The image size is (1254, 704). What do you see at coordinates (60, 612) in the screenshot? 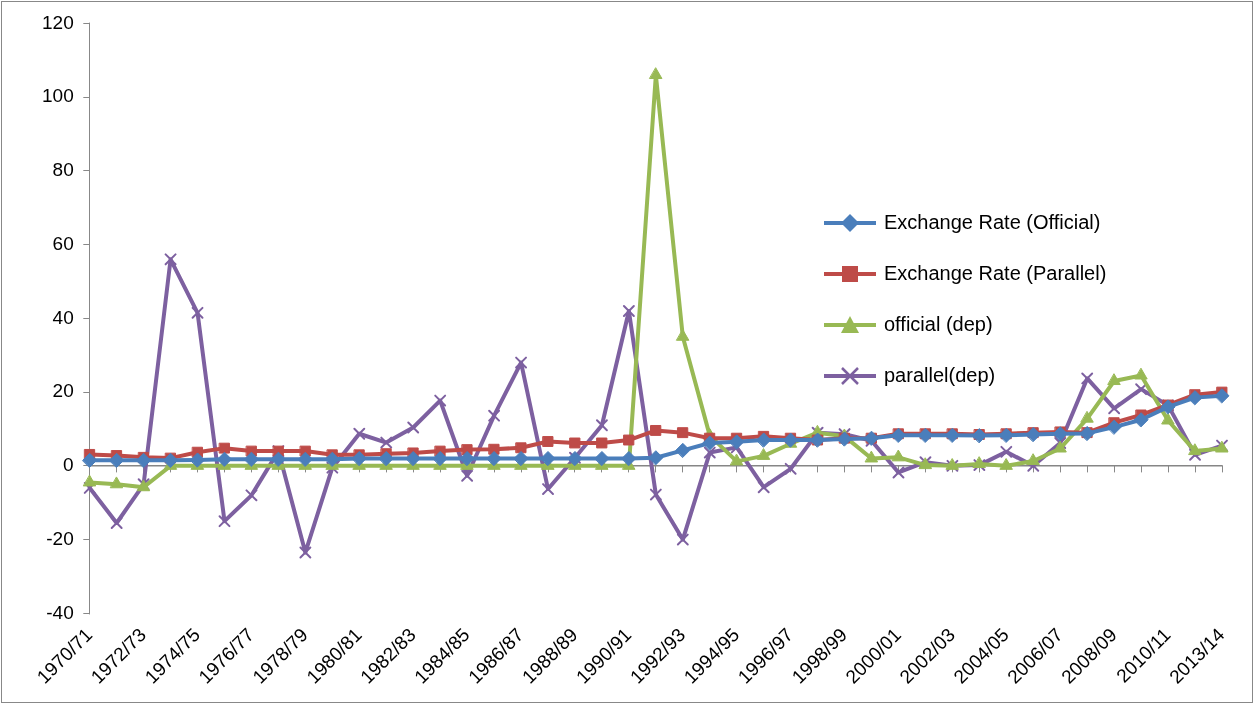
I see `y-tick-label: -40` at bounding box center [60, 612].